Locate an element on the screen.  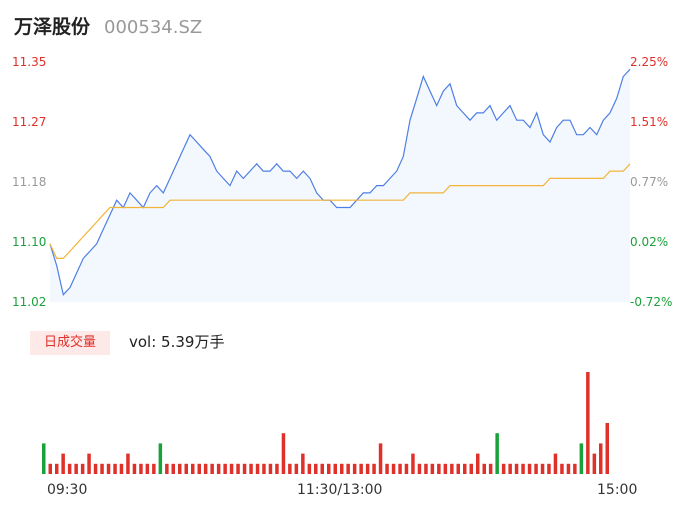
price-label-top: 11.35 is located at coordinates (29, 62).